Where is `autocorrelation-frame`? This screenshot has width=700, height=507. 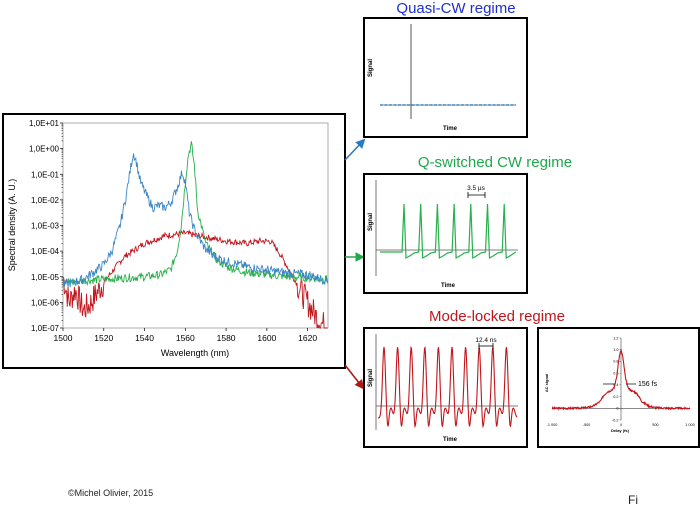 autocorrelation-frame is located at coordinates (618, 387).